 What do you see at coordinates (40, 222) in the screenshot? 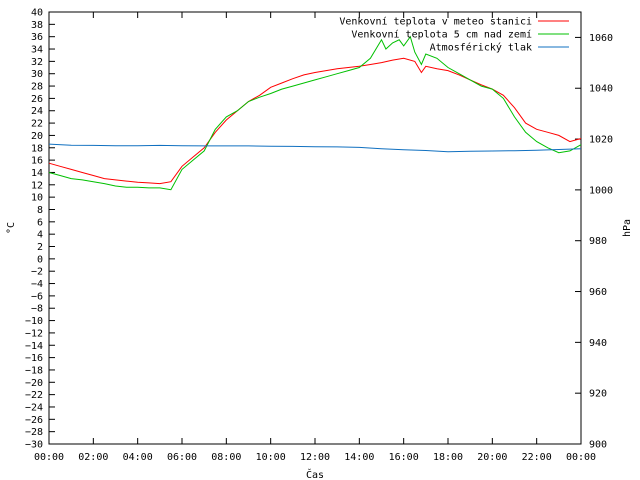
I see `y-tick-label: 6` at bounding box center [40, 222].